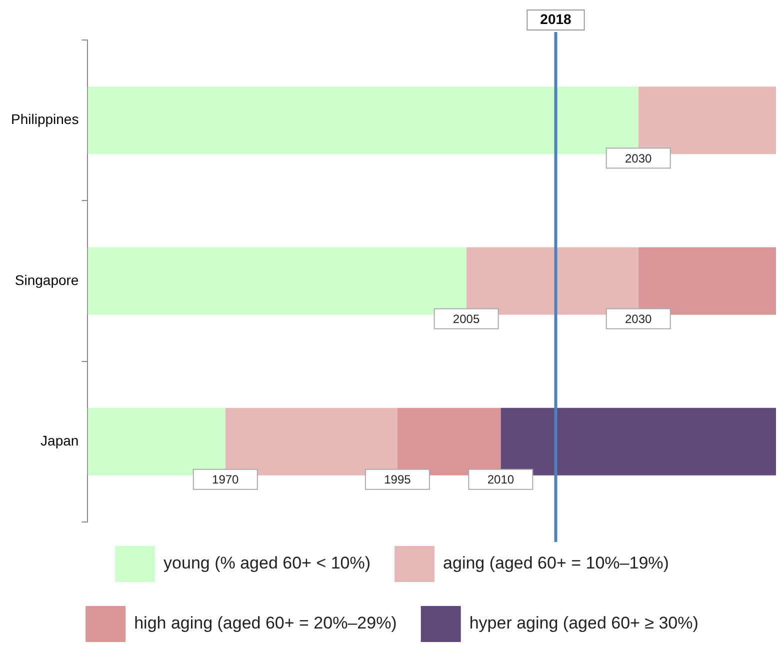  What do you see at coordinates (500, 479) in the screenshot?
I see `annotation: 2010` at bounding box center [500, 479].